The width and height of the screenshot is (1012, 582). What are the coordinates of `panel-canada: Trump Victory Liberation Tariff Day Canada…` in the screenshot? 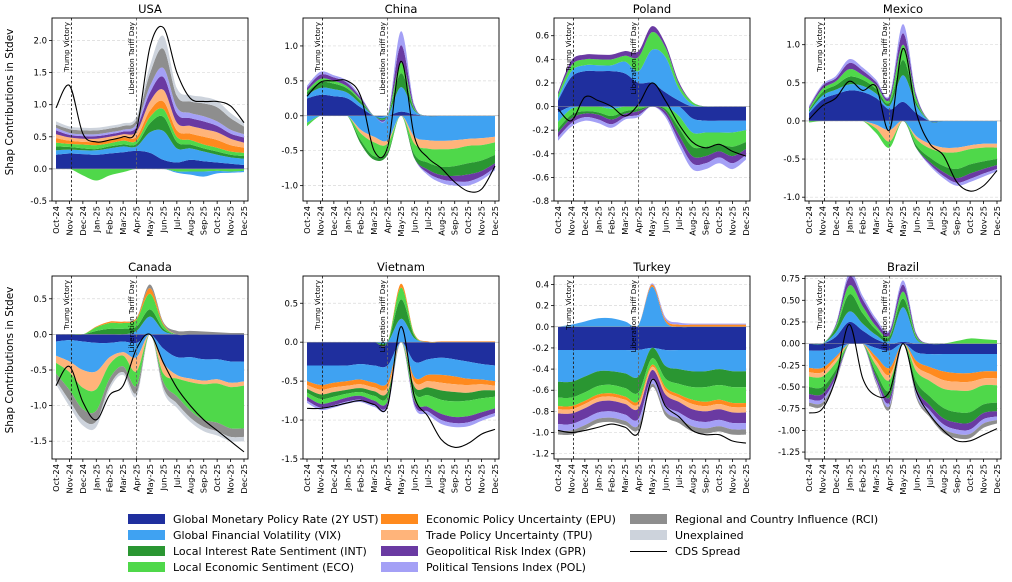 It's located at (139, 377).